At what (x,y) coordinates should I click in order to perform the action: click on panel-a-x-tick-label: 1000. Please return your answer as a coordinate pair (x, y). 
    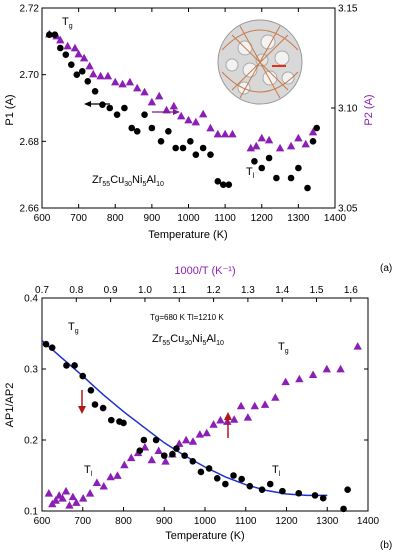
    Looking at the image, I should click on (188, 218).